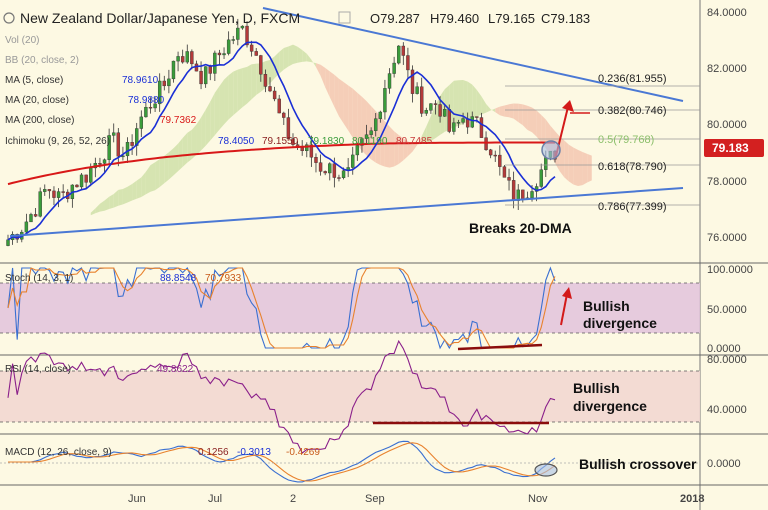 The image size is (768, 510). I want to click on legend-ichimoku: Ichimoku (9, 26, 52, 26), so click(57, 141).